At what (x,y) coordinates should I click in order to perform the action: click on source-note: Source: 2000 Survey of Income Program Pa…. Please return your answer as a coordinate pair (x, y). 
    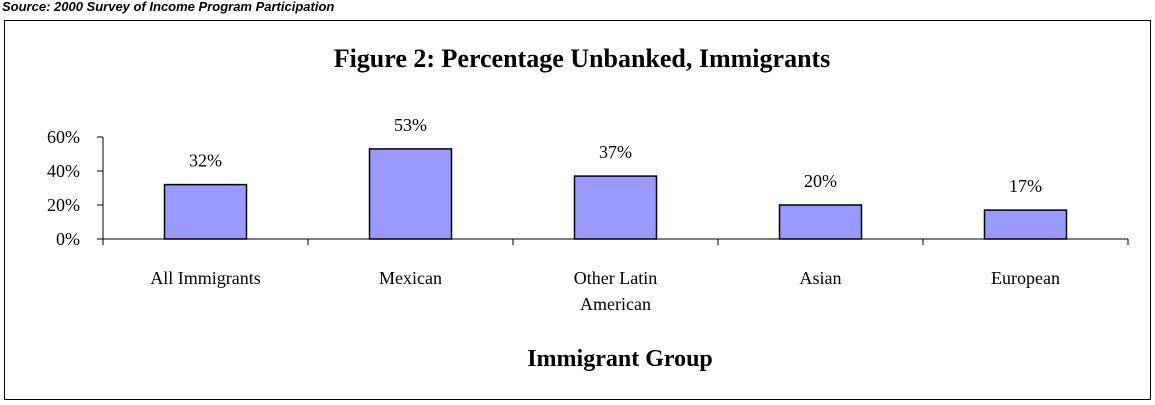
    Looking at the image, I should click on (168, 7).